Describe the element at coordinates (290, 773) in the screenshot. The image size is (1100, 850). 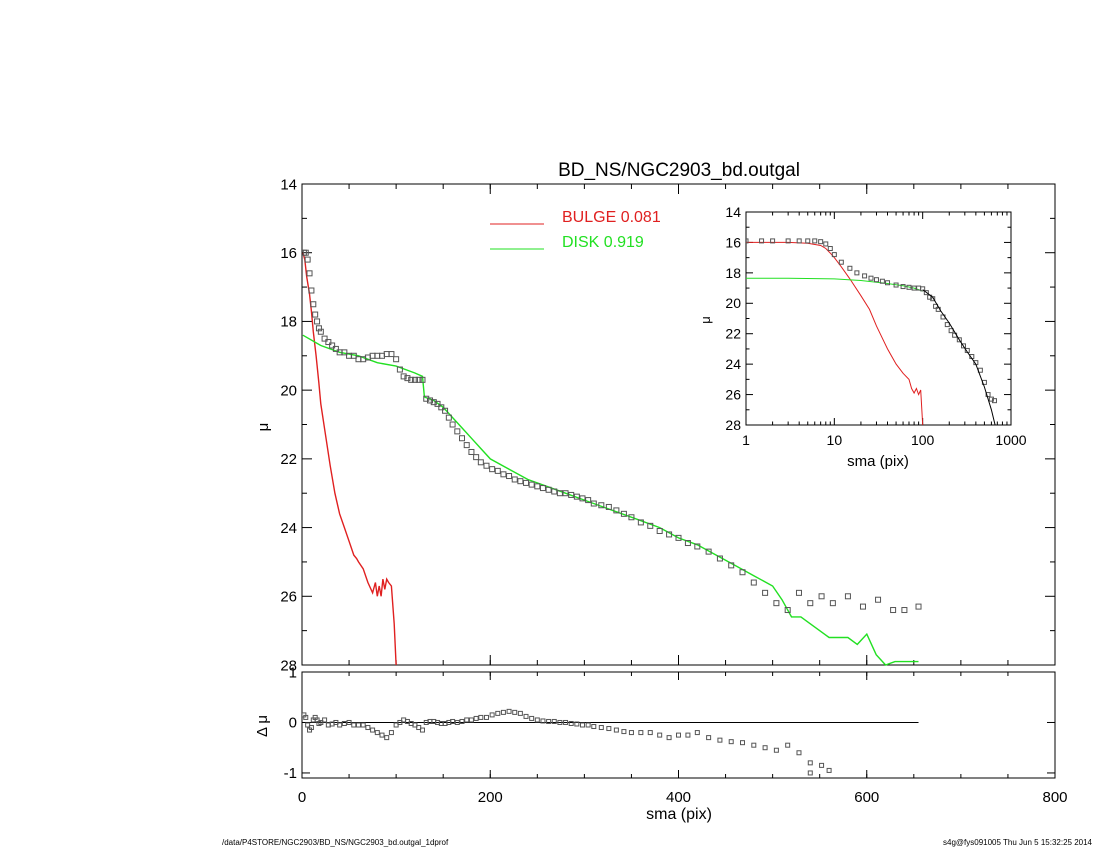
I see `residual-y-tick-label: -1` at that location.